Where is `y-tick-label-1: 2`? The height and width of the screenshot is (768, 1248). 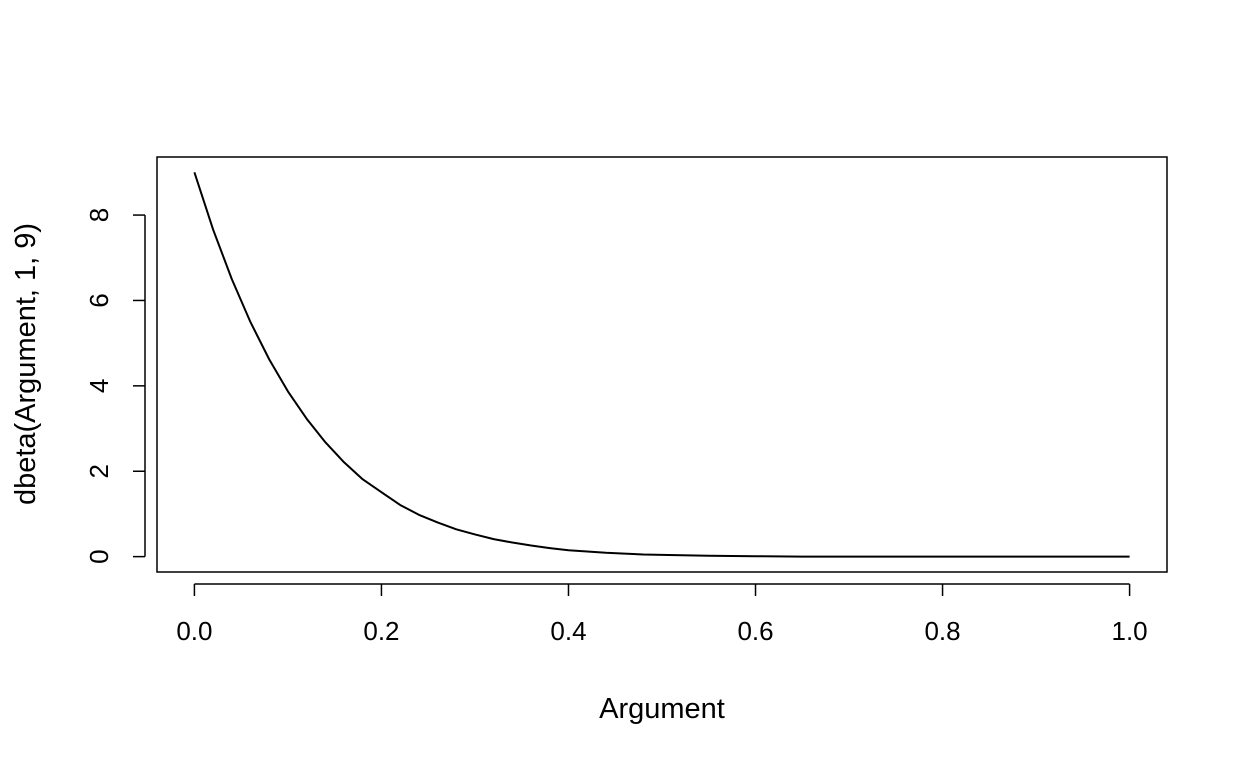 y-tick-label-1: 2 is located at coordinates (99, 471).